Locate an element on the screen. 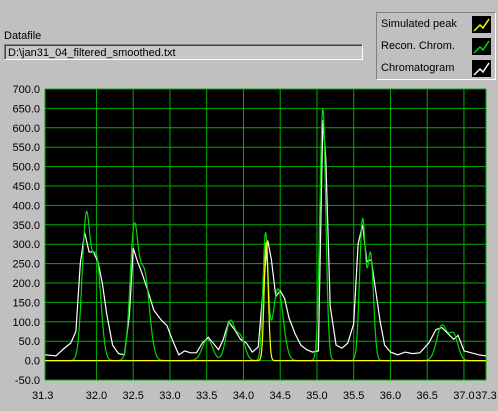  legend-item-chromatogram: Chromatogram is located at coordinates (436, 68).